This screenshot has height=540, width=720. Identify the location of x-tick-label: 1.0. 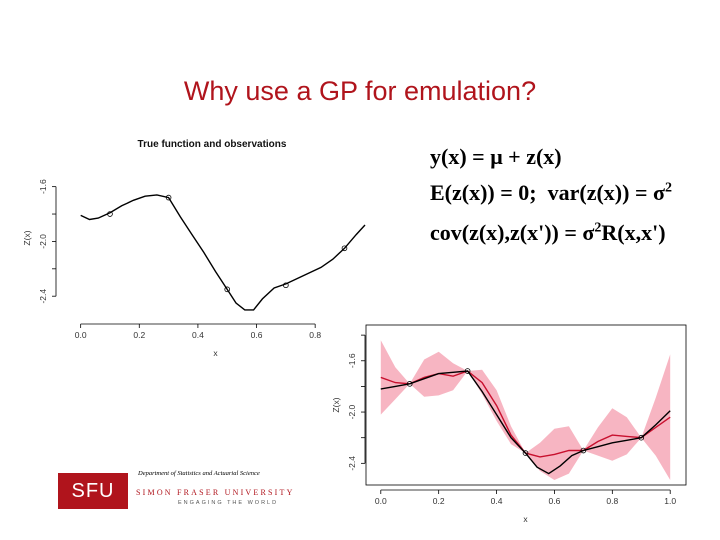
(670, 501).